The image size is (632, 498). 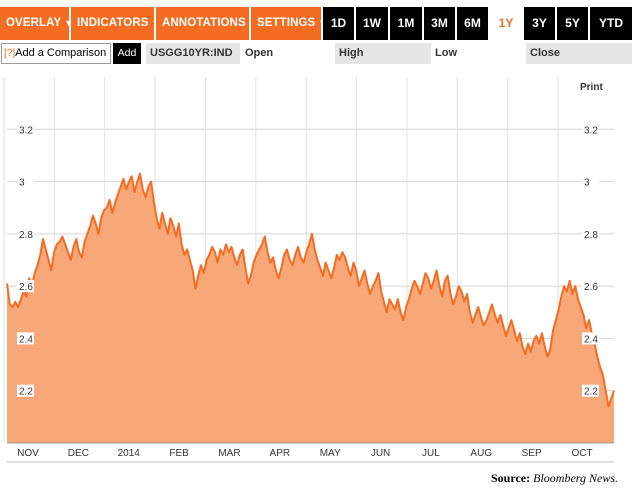 I want to click on high-label: High, so click(x=383, y=53).